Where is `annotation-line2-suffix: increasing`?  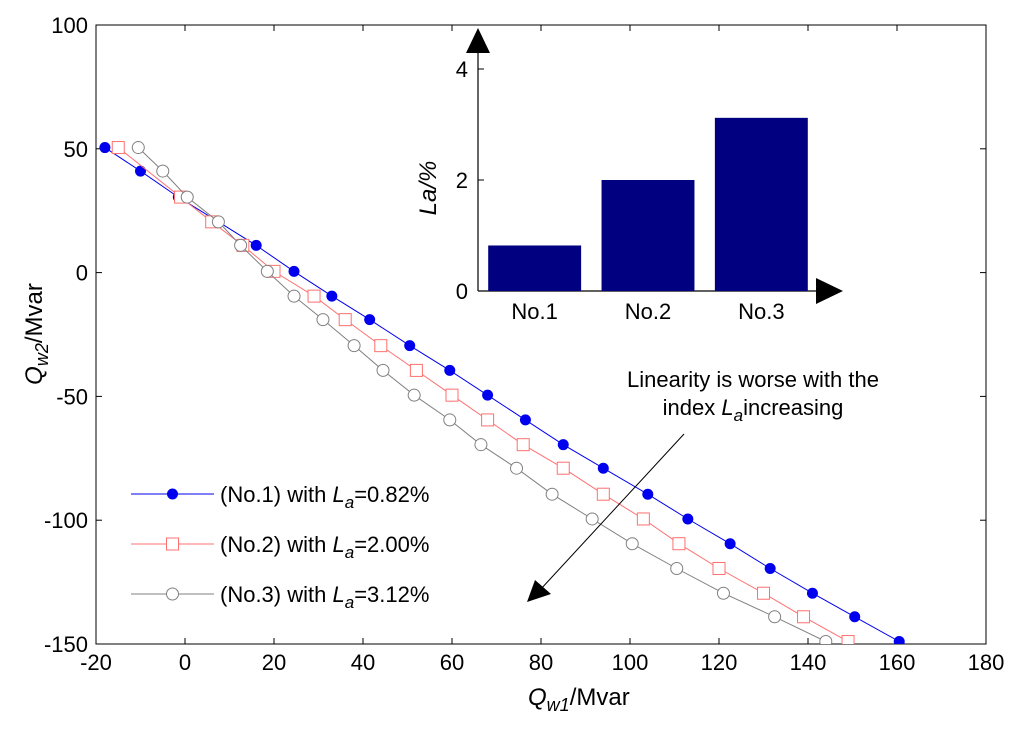 annotation-line2-suffix: increasing is located at coordinates (793, 407).